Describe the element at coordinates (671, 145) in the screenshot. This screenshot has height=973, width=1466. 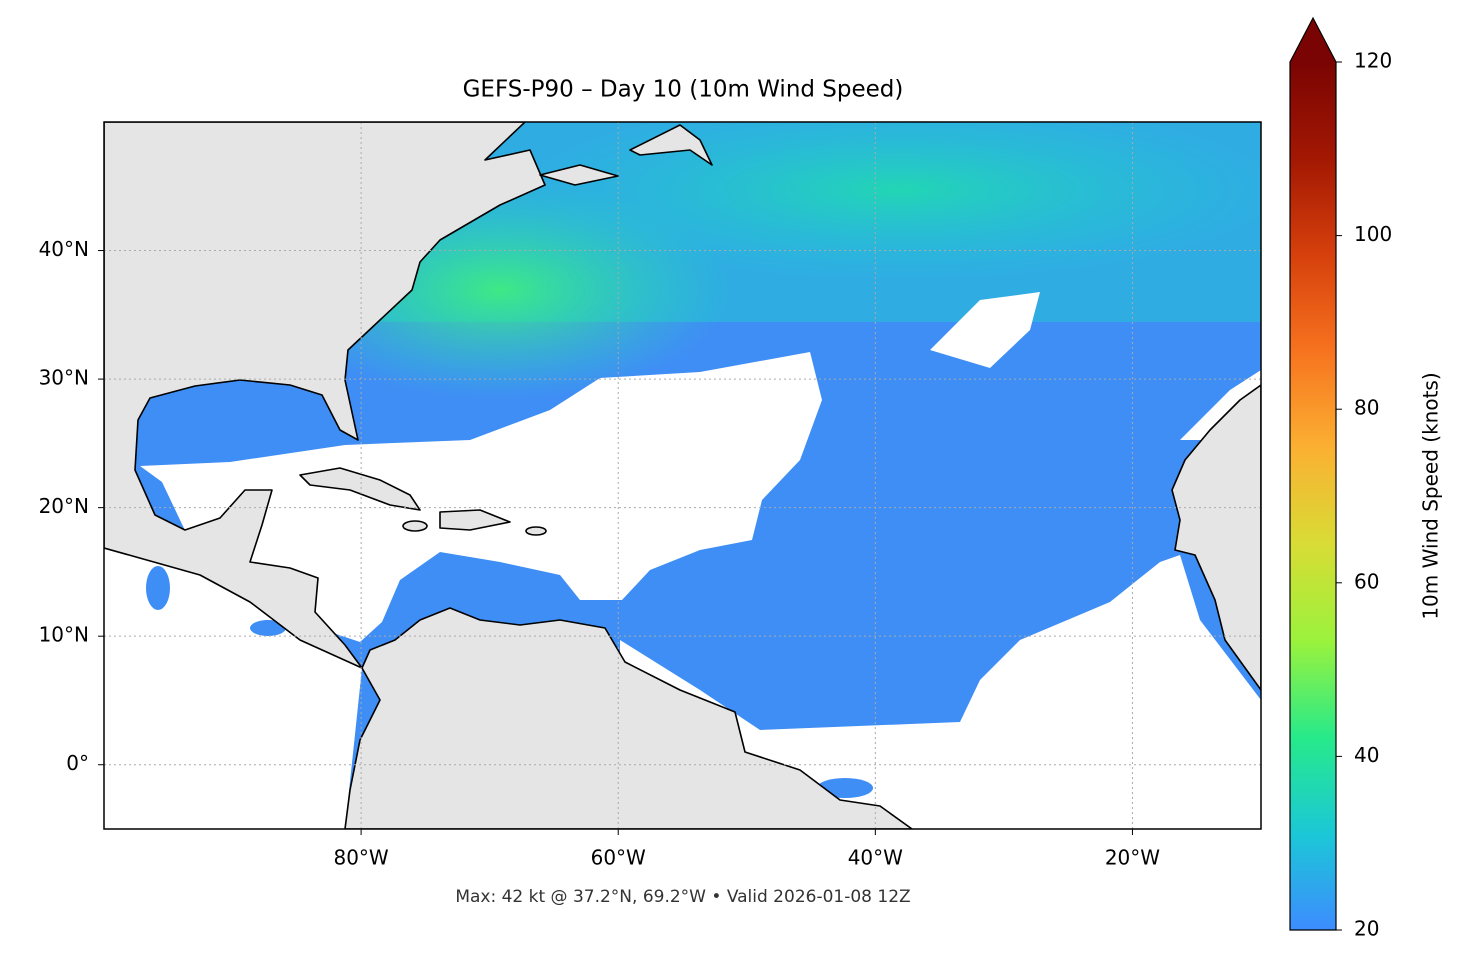
I see `newfoundland` at that location.